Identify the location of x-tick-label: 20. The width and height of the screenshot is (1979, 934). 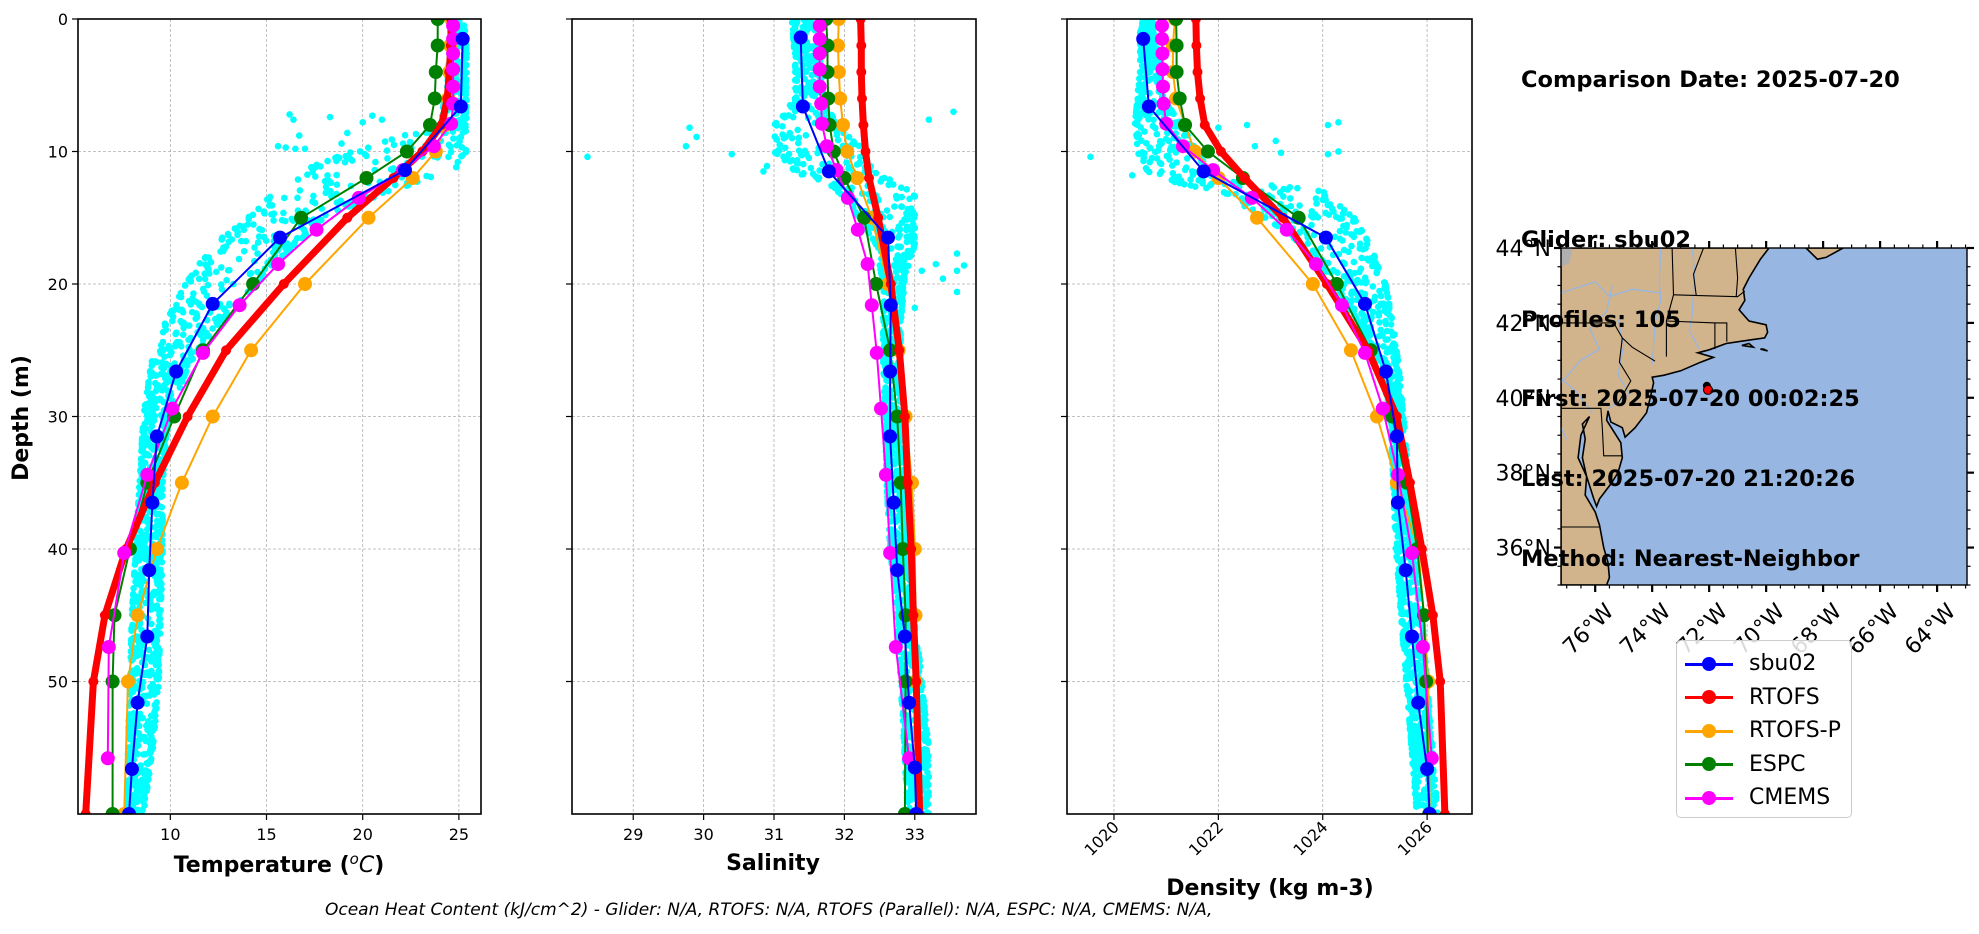
(363, 834).